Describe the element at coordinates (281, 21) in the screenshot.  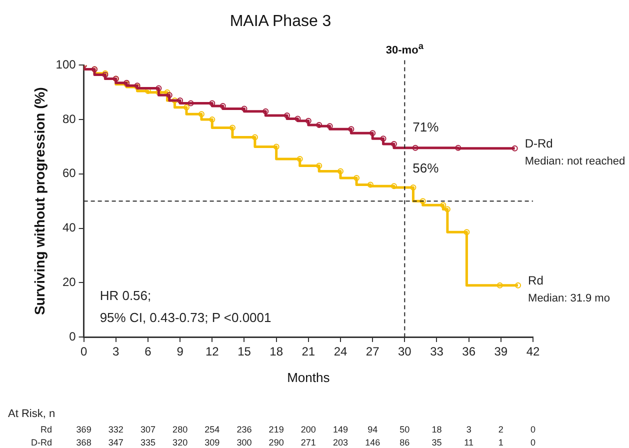
I see `chart-title: MAIA Phase 3` at that location.